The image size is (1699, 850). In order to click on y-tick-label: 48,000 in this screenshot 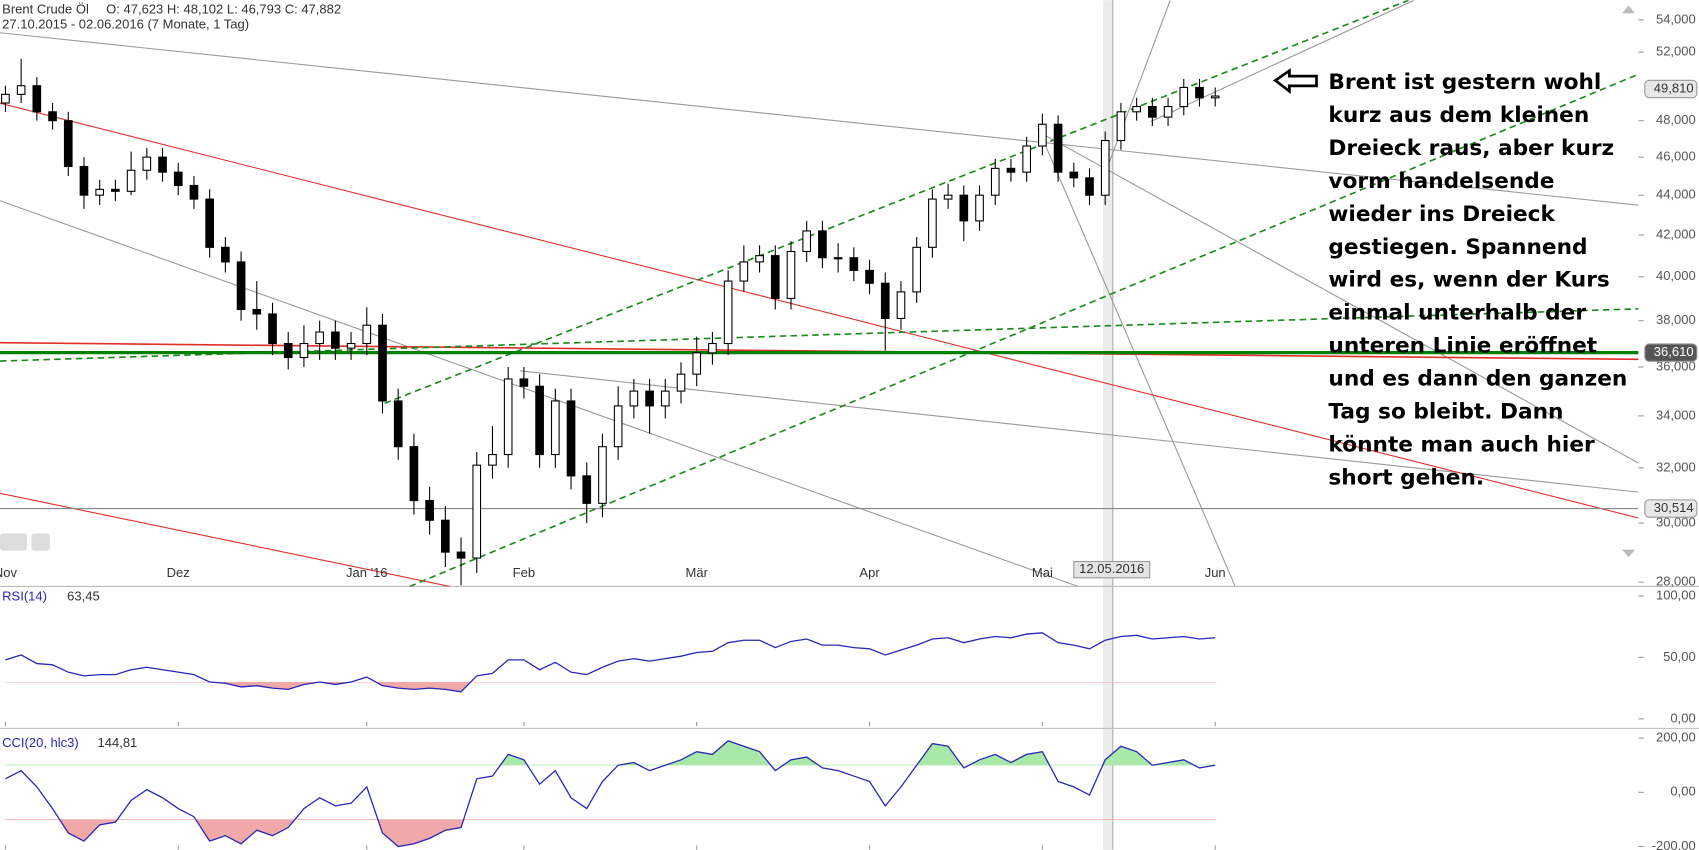, I will do `click(1676, 119)`.